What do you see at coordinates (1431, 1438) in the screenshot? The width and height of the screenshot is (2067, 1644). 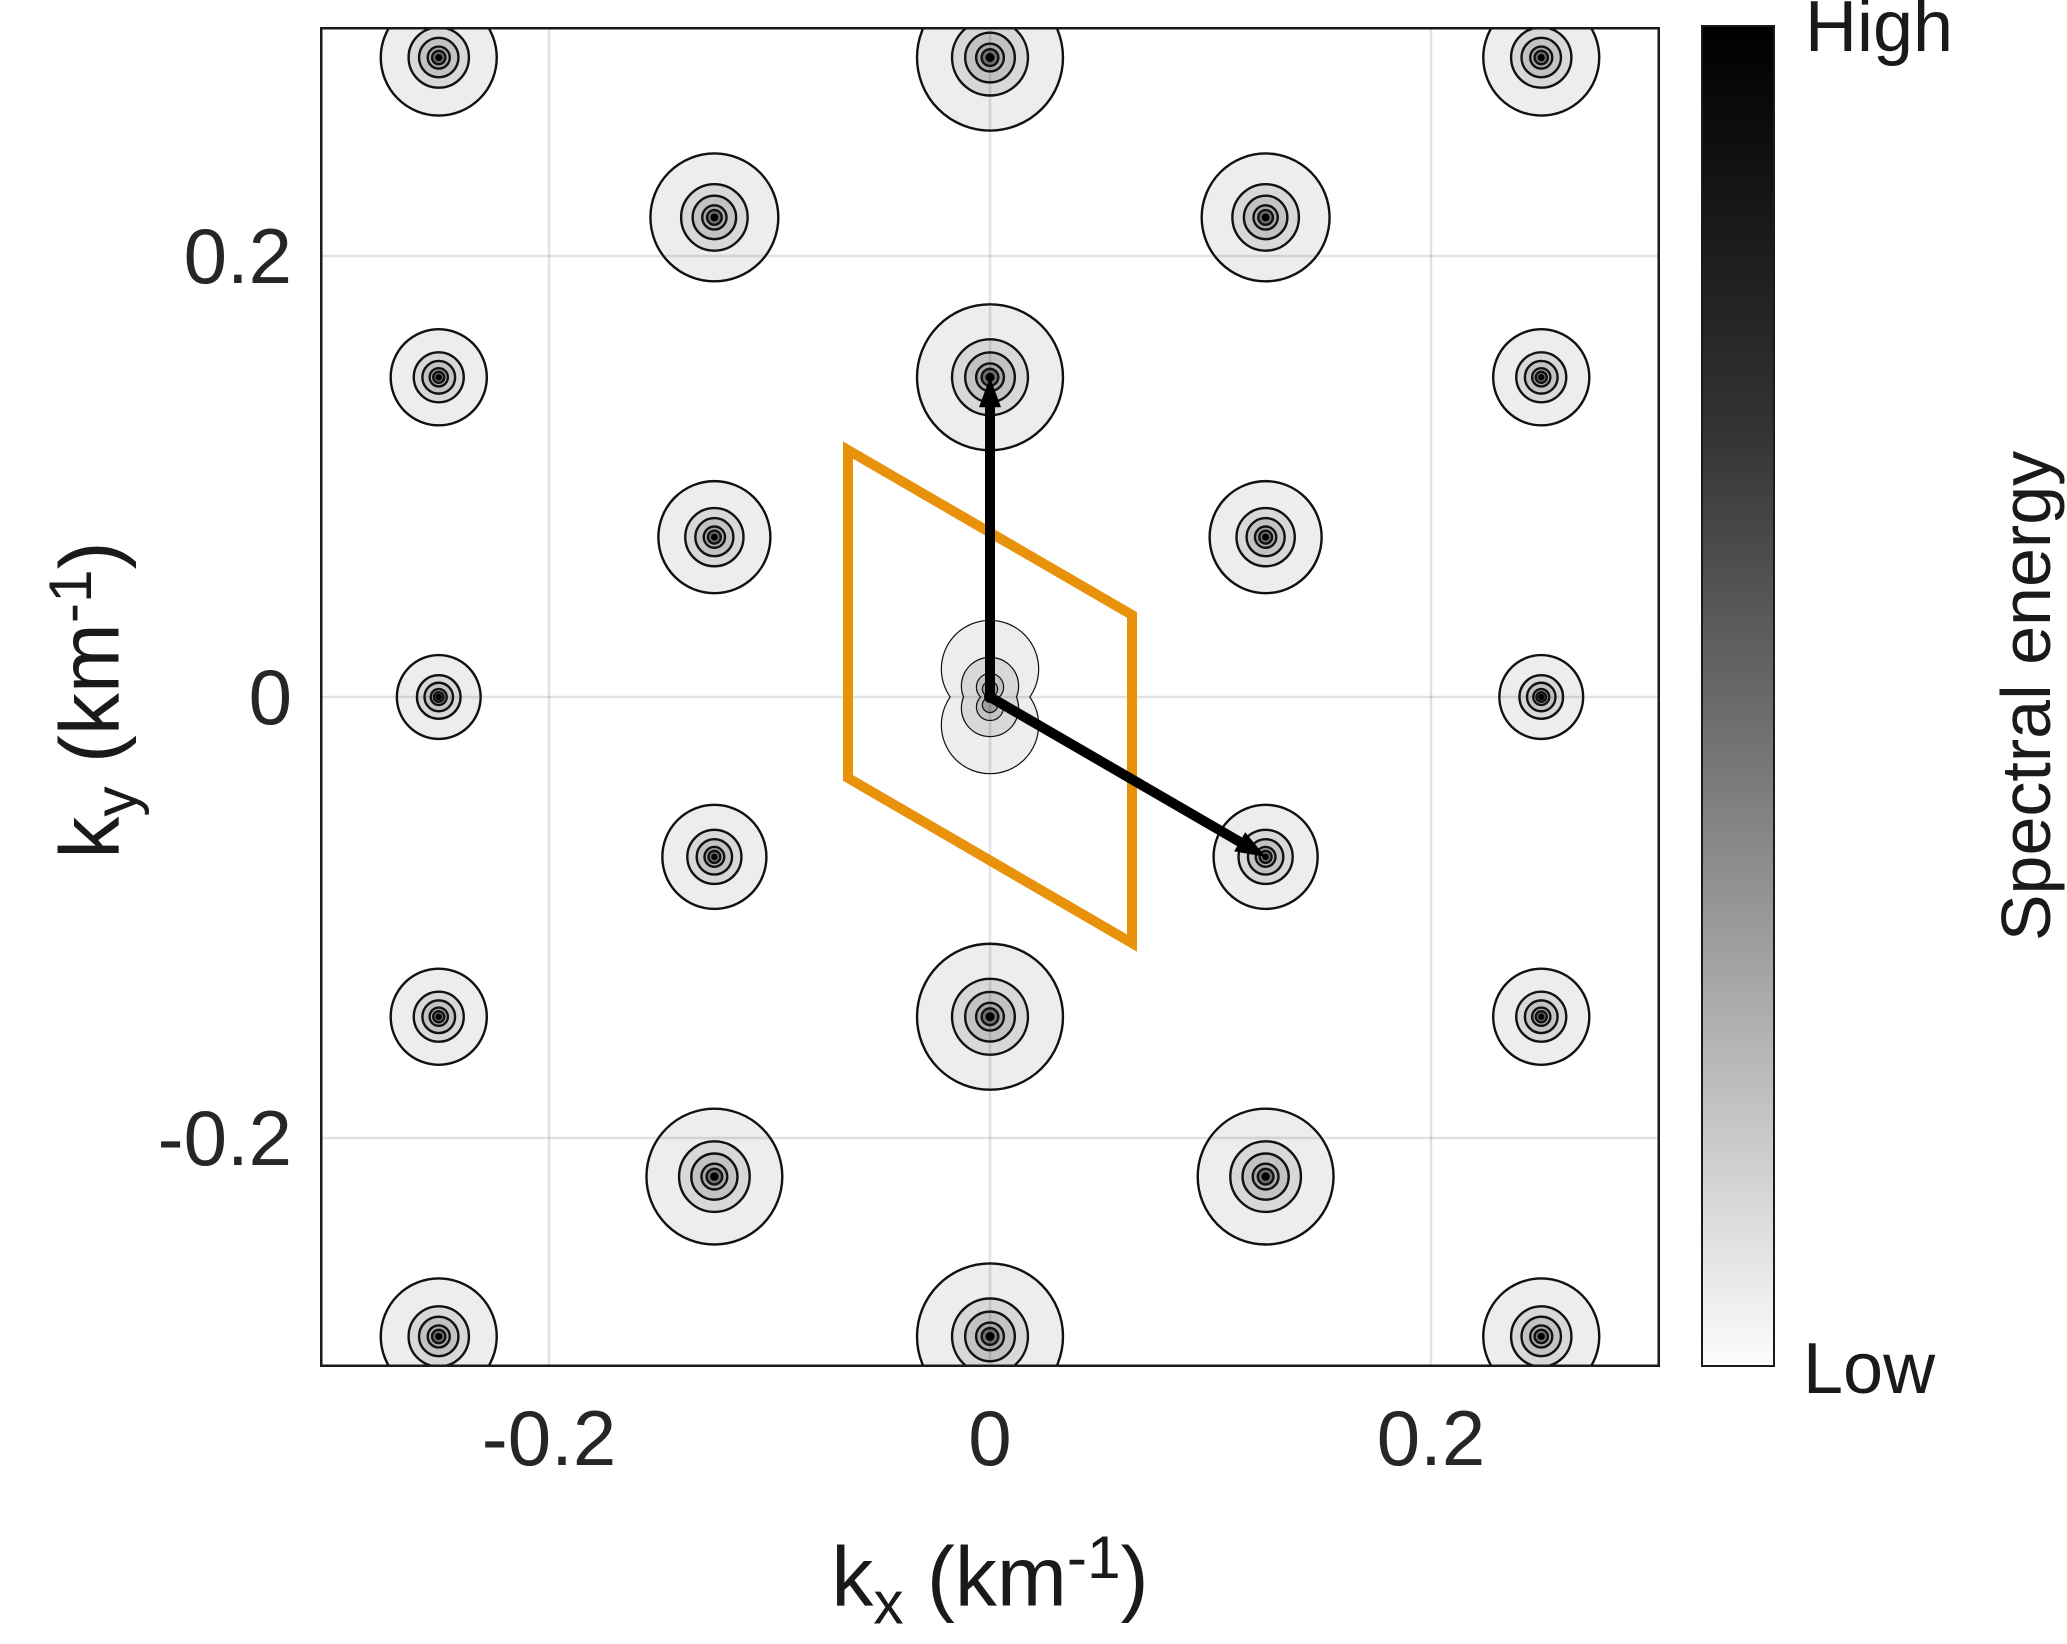 I see `x-tick-label: 0.2` at bounding box center [1431, 1438].